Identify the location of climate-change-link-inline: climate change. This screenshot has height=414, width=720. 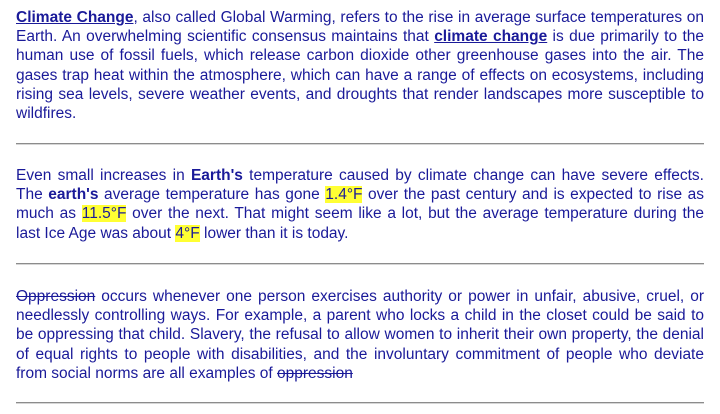
(491, 37).